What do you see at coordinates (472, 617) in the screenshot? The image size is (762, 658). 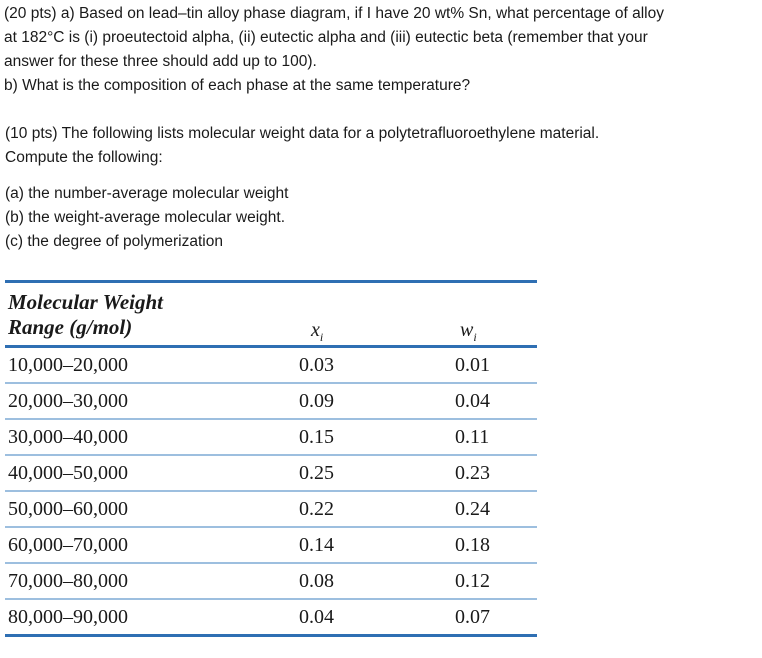 I see `wi-cell: 0.07` at bounding box center [472, 617].